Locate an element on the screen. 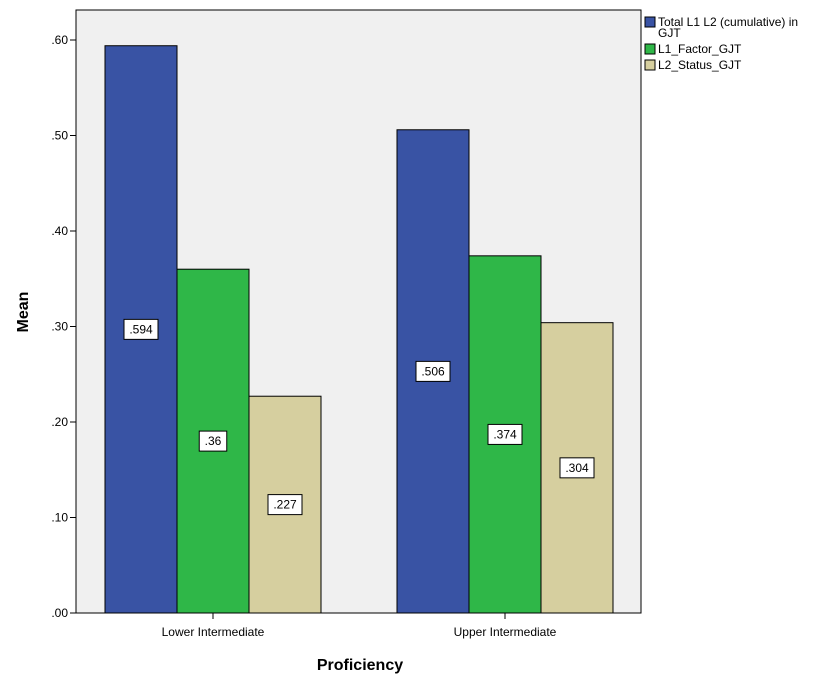 The image size is (835, 677). y-tick-label: .30 is located at coordinates (59, 327).